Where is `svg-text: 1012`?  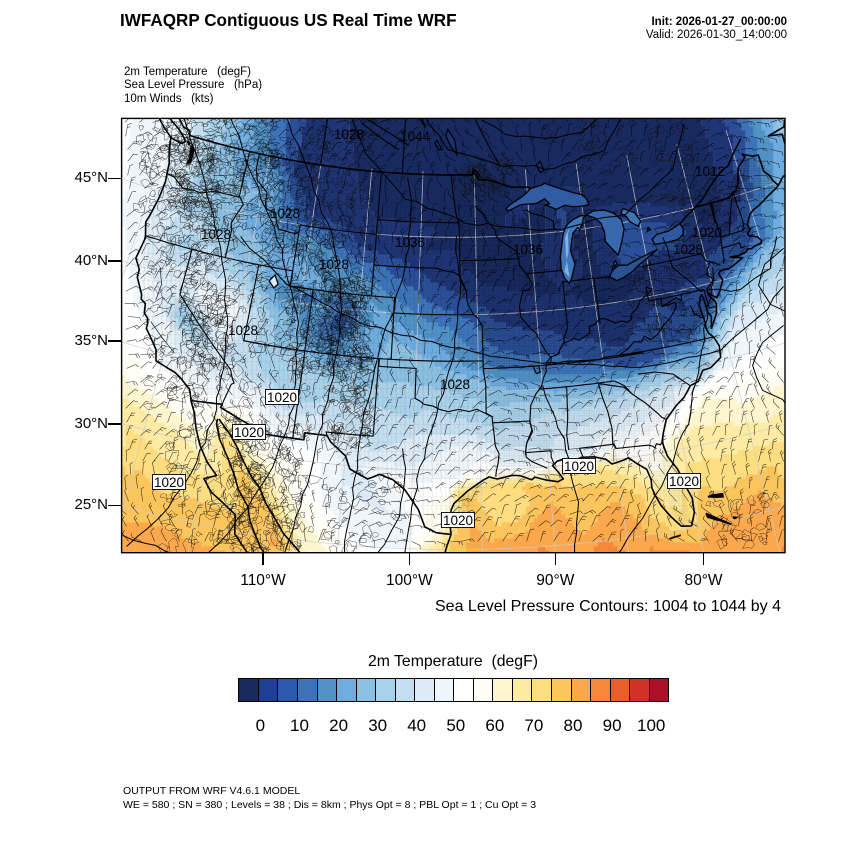 svg-text: 1012 is located at coordinates (710, 171).